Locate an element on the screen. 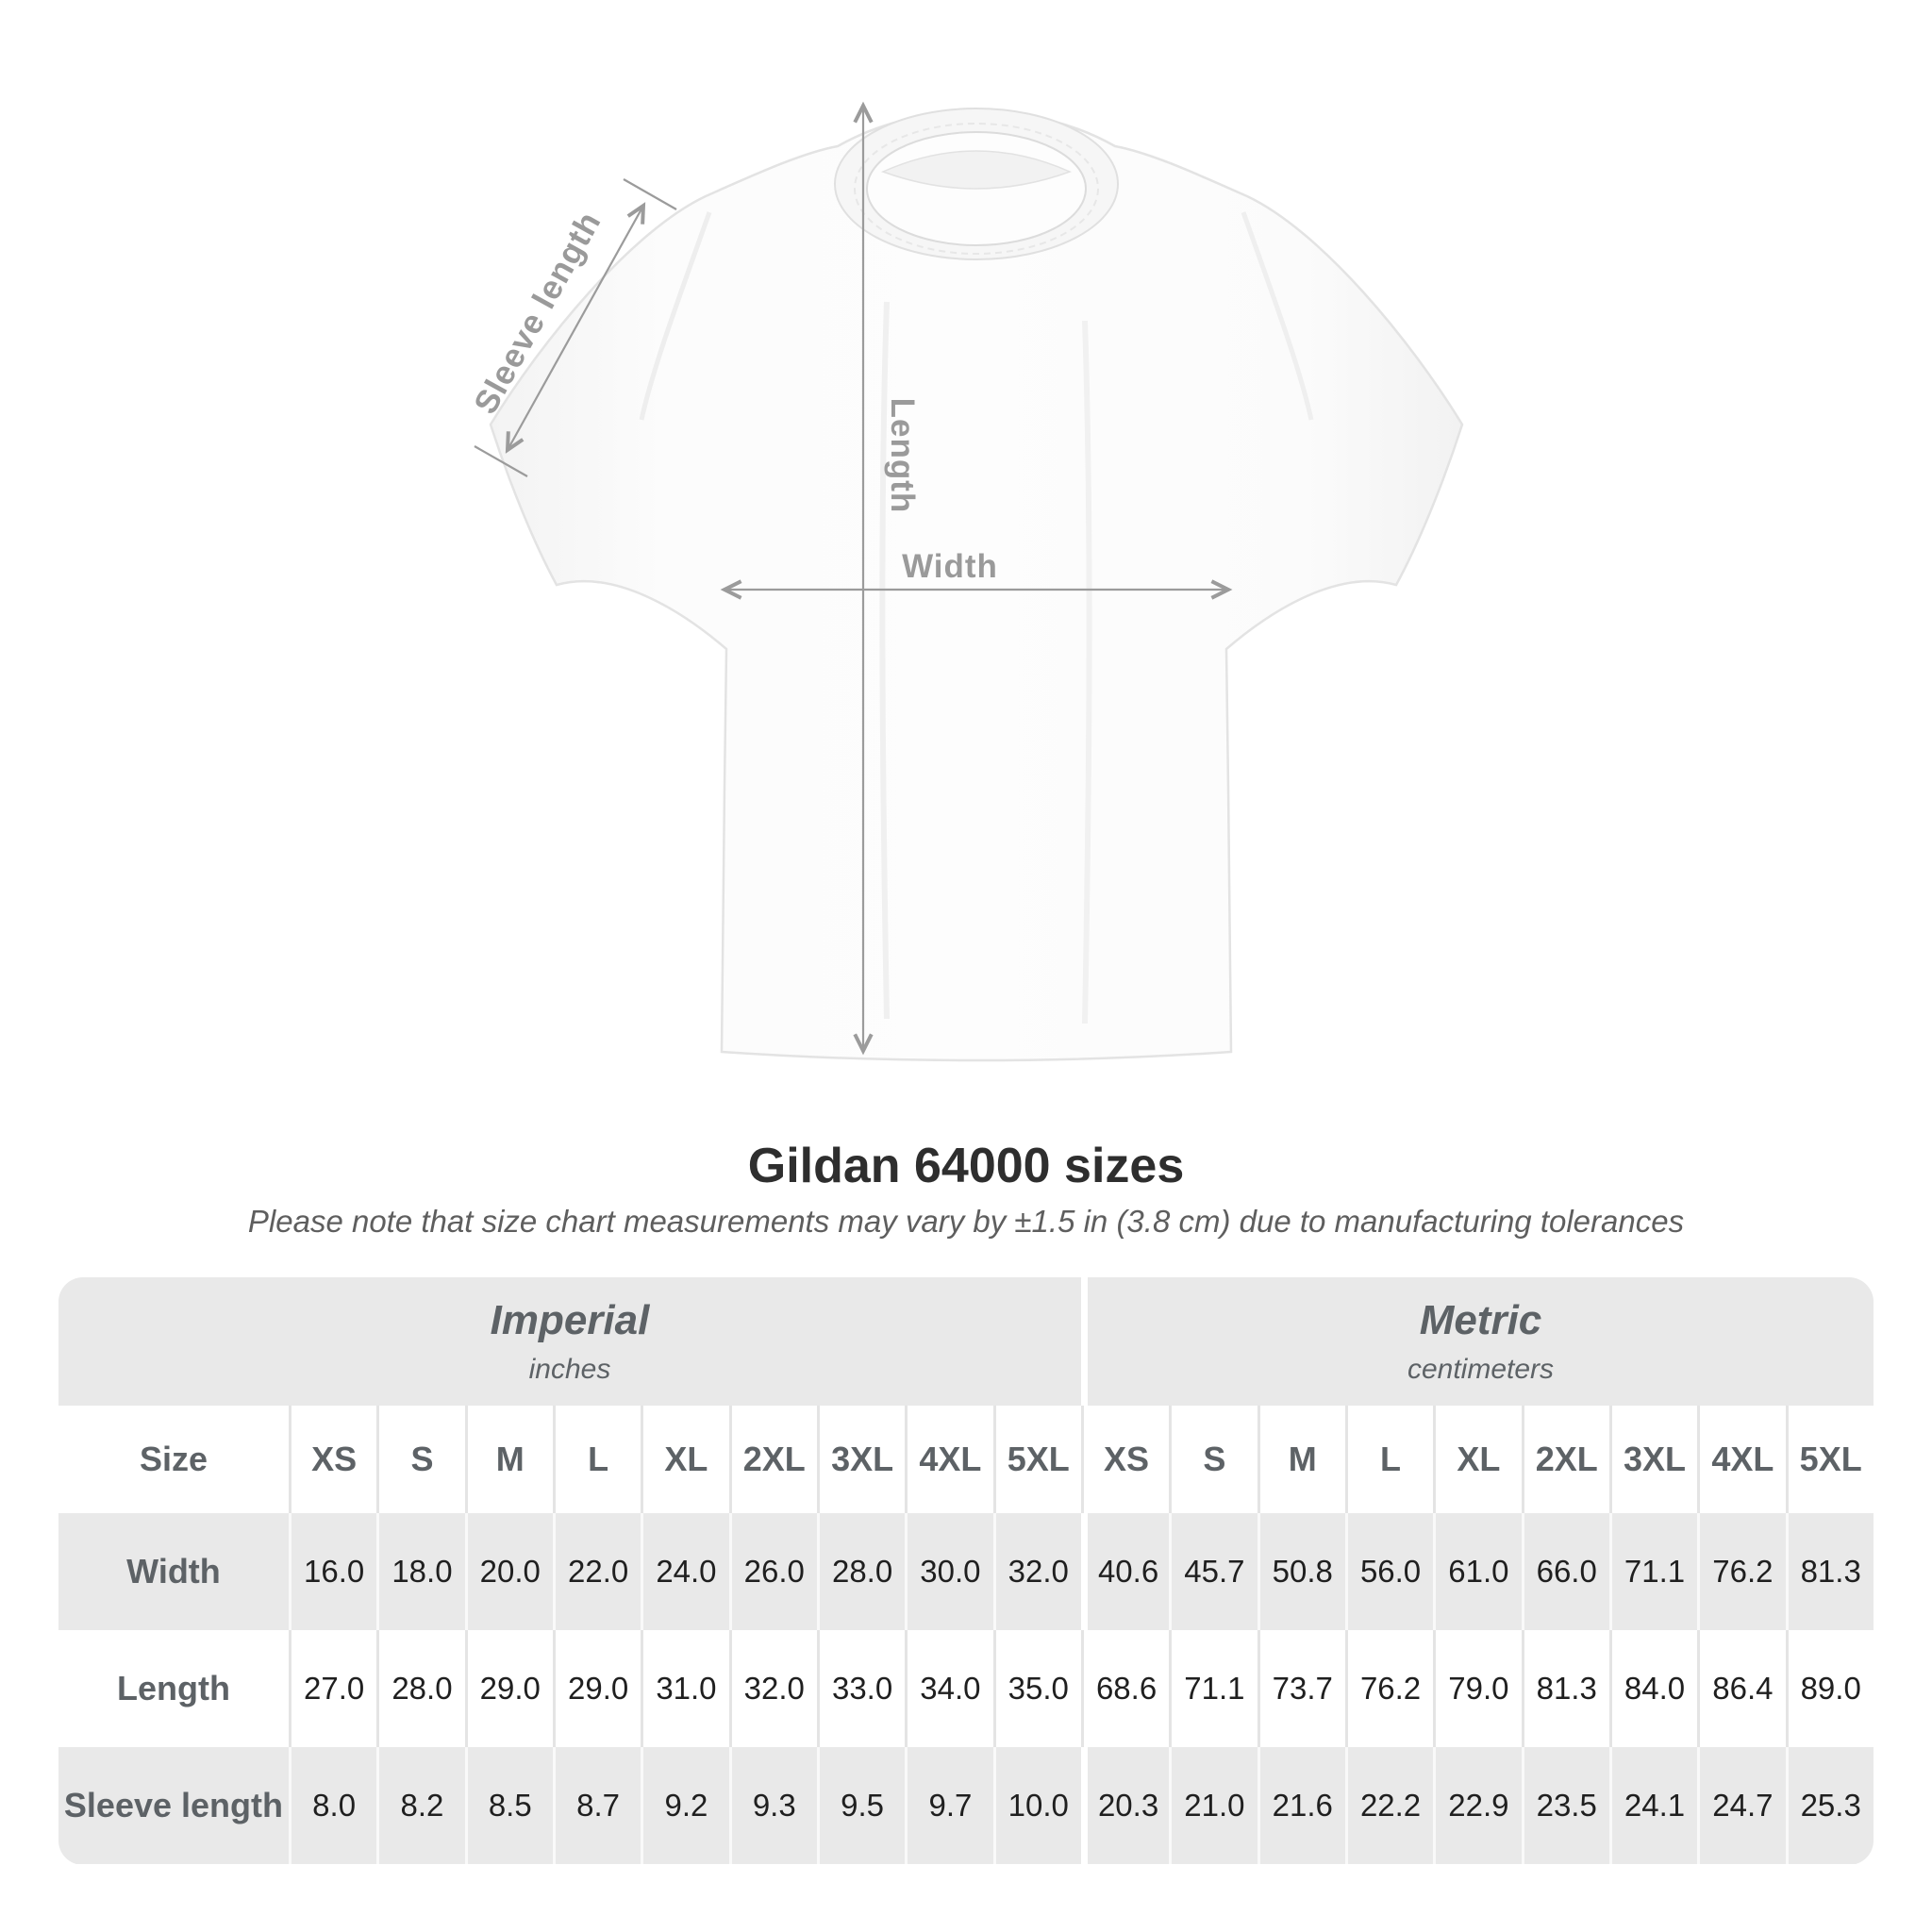 The height and width of the screenshot is (1932, 1932). size-col-imperial-xs: XS is located at coordinates (332, 1459).